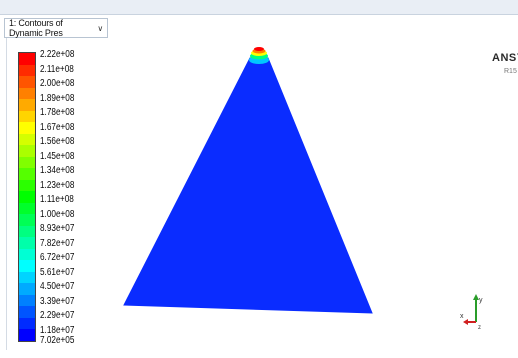 This screenshot has width=518, height=358. Describe the element at coordinates (471, 312) in the screenshot. I see `axis-triad: y x z` at that location.